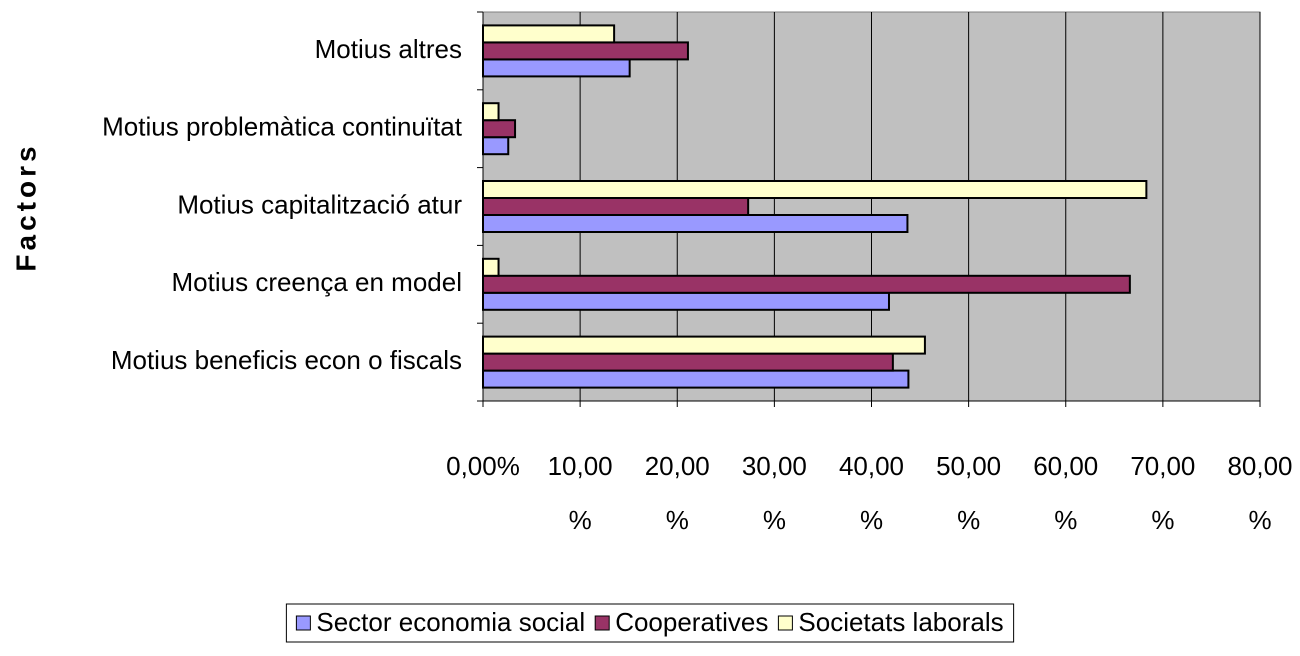 The image size is (1300, 656). What do you see at coordinates (1065, 493) in the screenshot?
I see `x-tick-label: 60,00%` at bounding box center [1065, 493].